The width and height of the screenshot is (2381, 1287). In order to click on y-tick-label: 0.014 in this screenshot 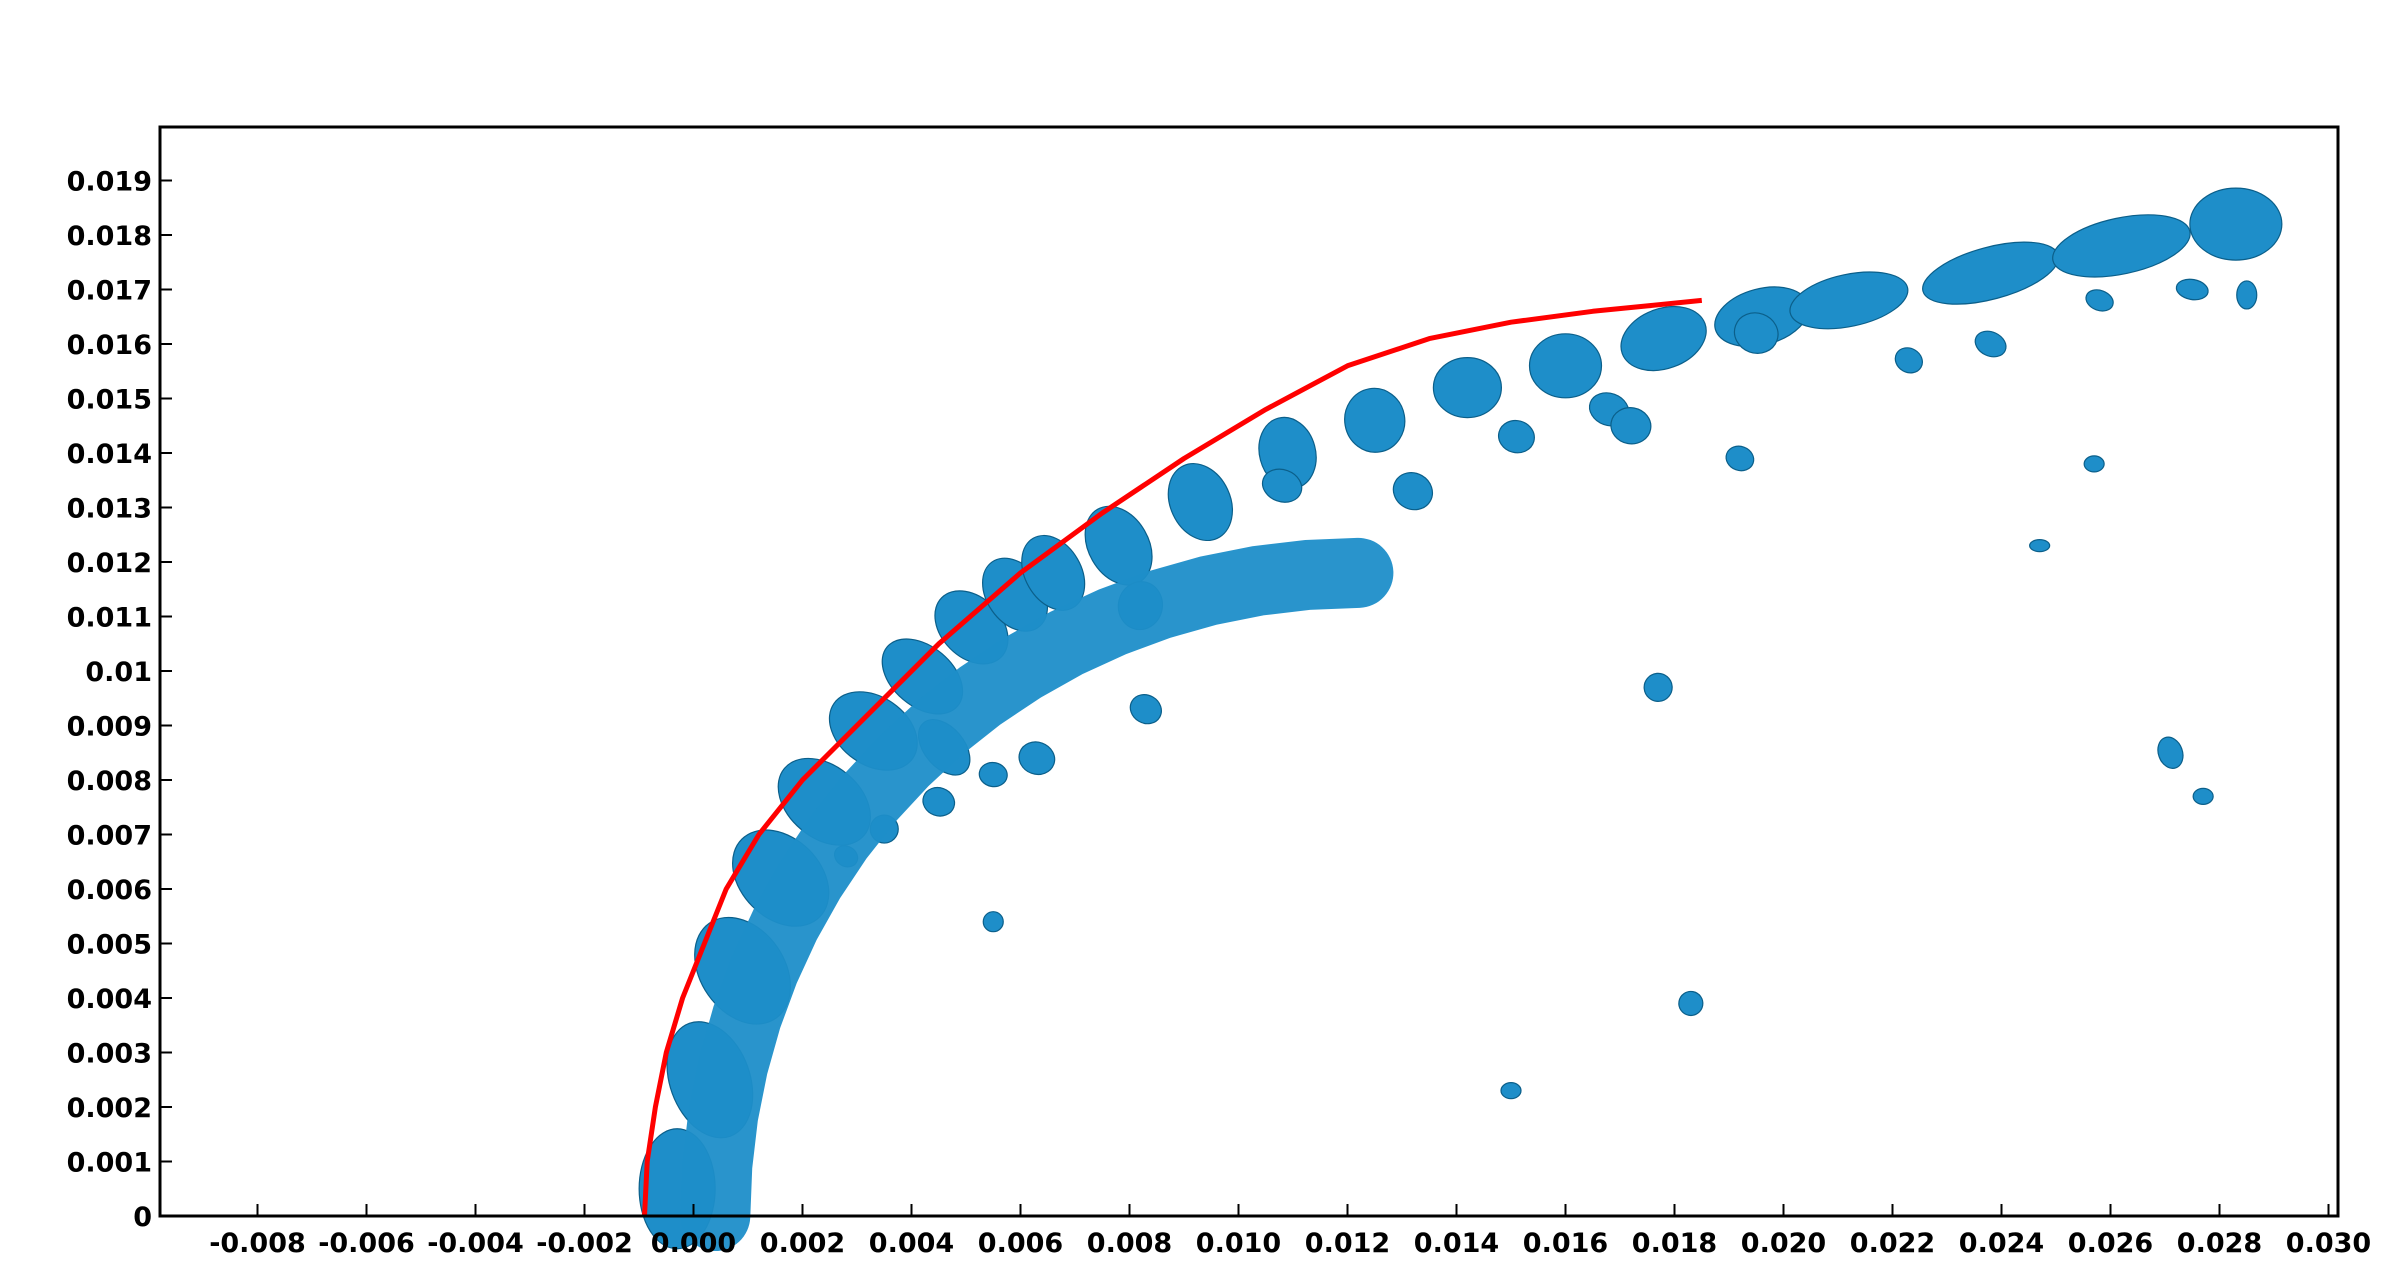, I will do `click(109, 454)`.